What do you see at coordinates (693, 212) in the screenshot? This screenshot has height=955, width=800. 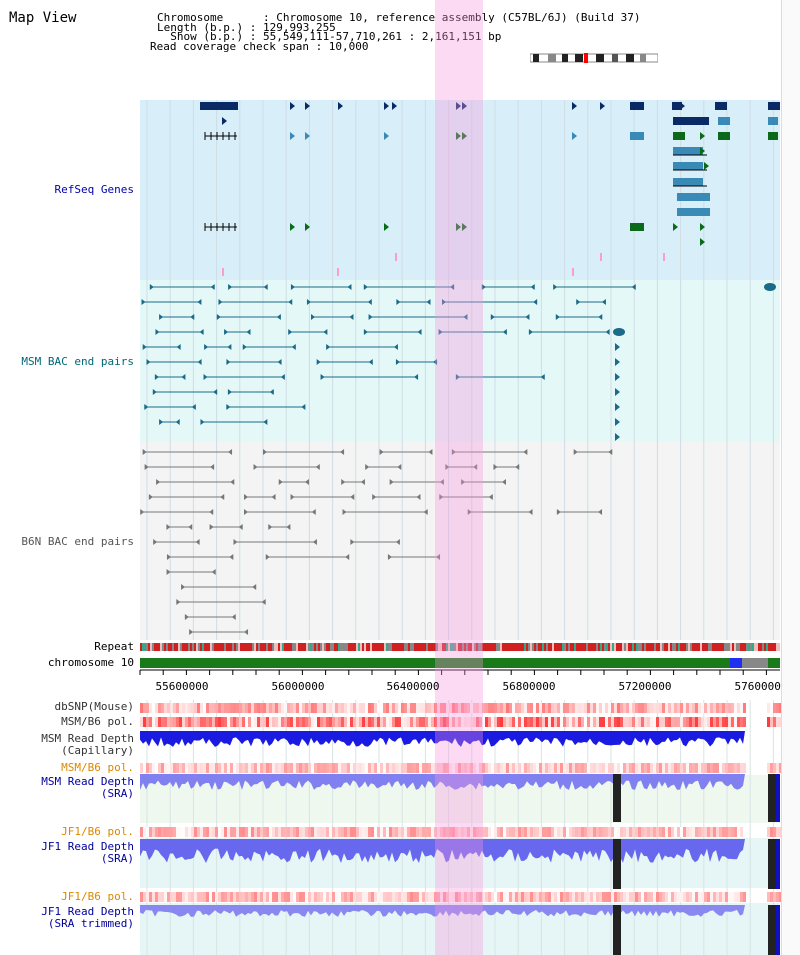 I see `gene-mark` at bounding box center [693, 212].